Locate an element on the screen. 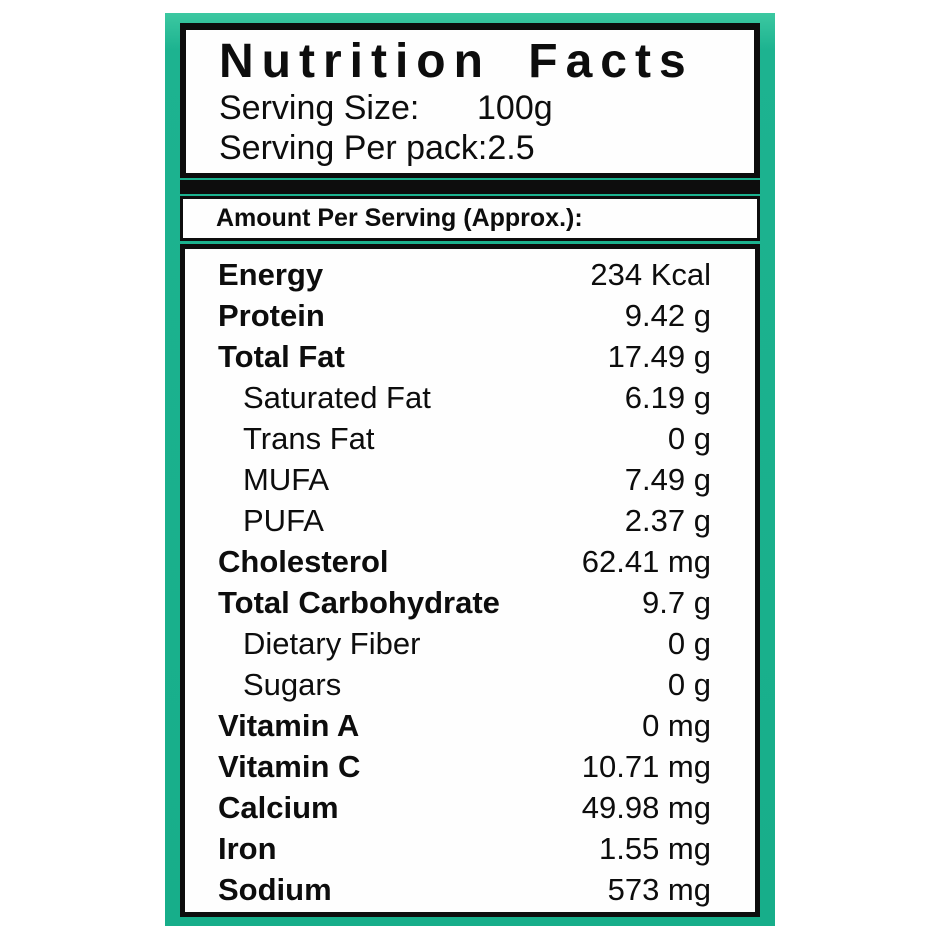 This screenshot has width=940, height=940. thick-divider-bar is located at coordinates (470, 187).